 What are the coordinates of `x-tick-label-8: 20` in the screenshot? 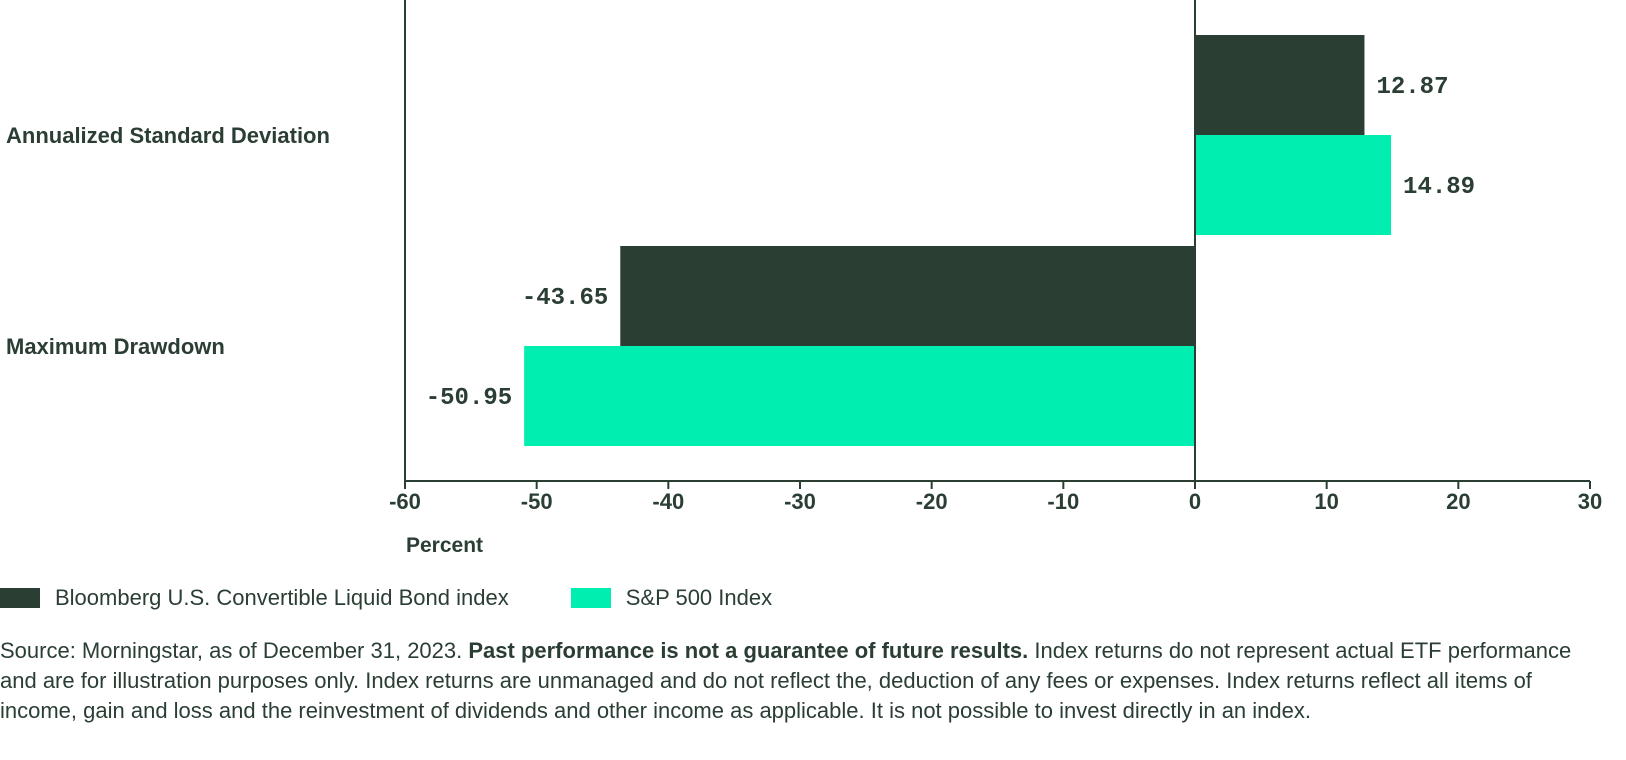 It's located at (1458, 501).